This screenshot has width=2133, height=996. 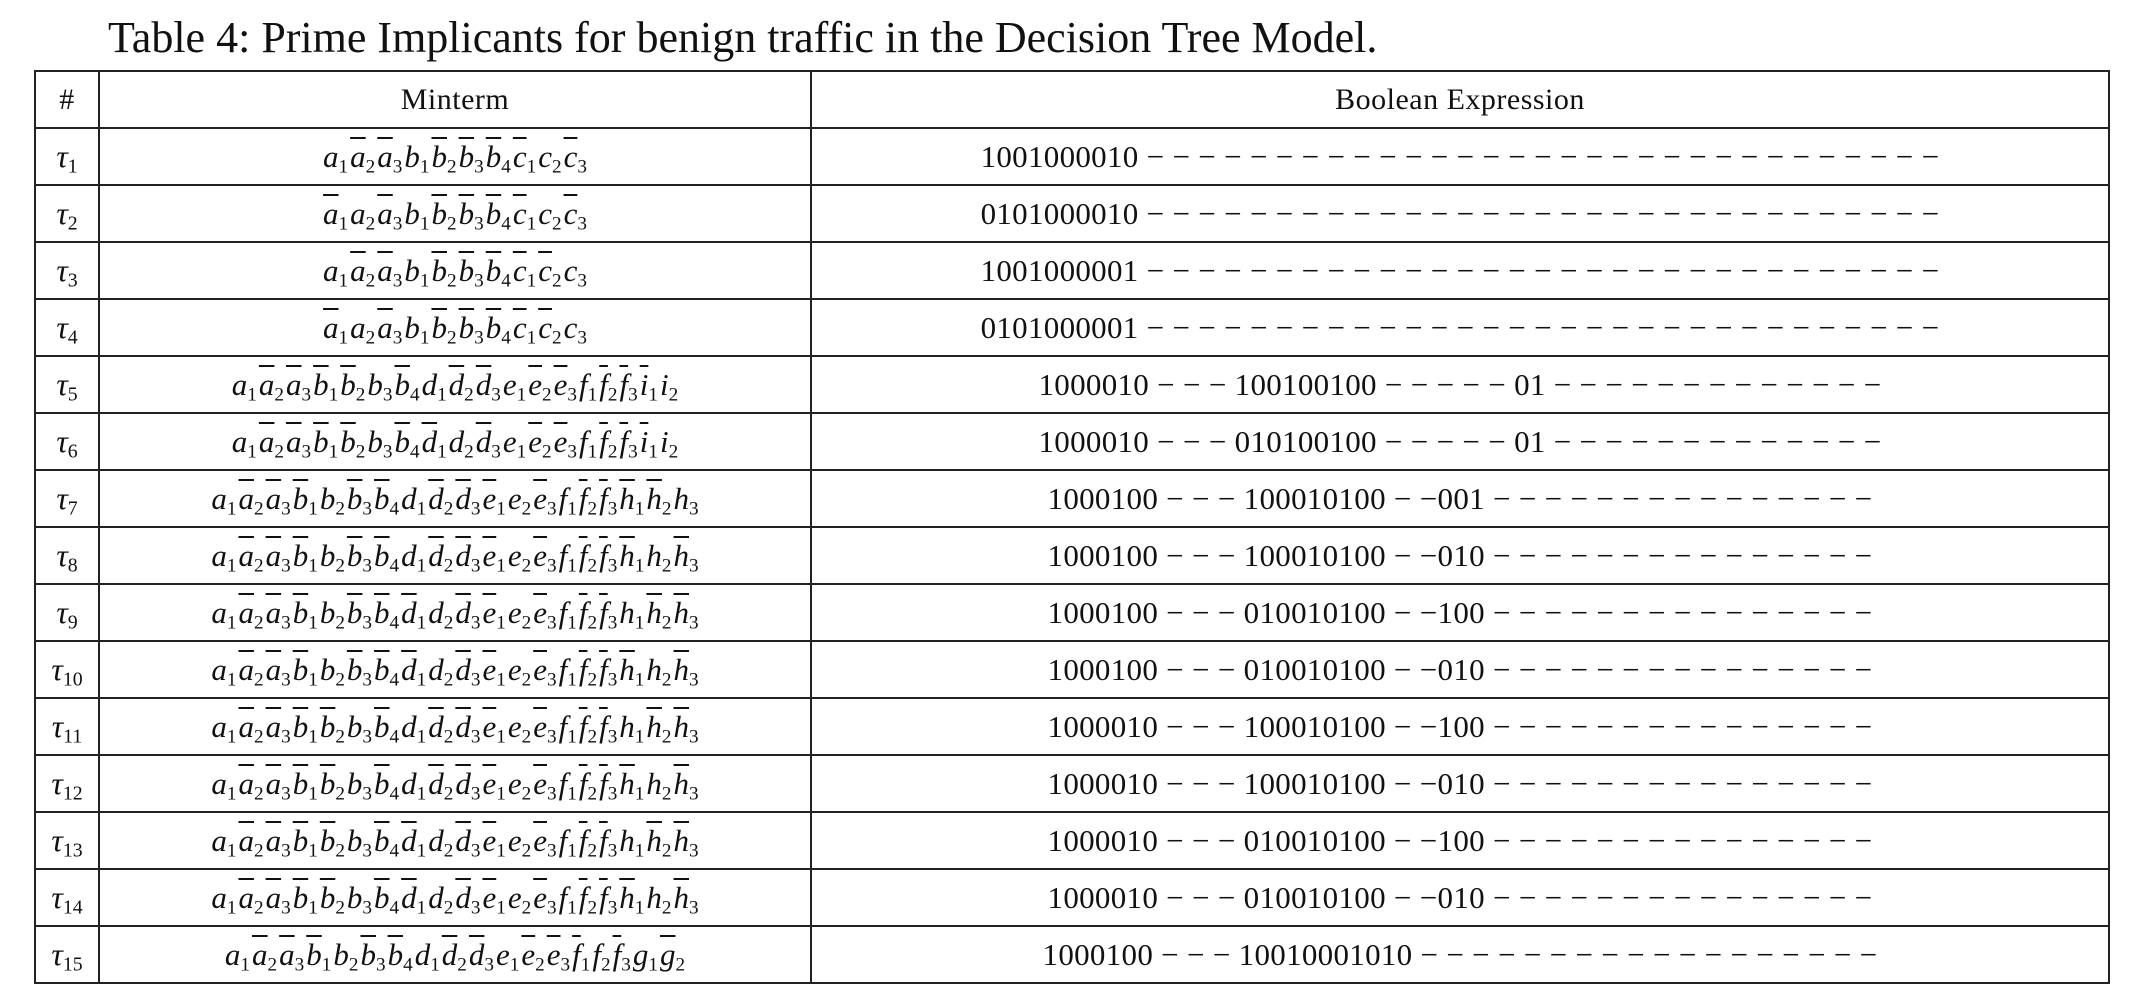 What do you see at coordinates (332, 499) in the screenshot?
I see `literal: b2` at bounding box center [332, 499].